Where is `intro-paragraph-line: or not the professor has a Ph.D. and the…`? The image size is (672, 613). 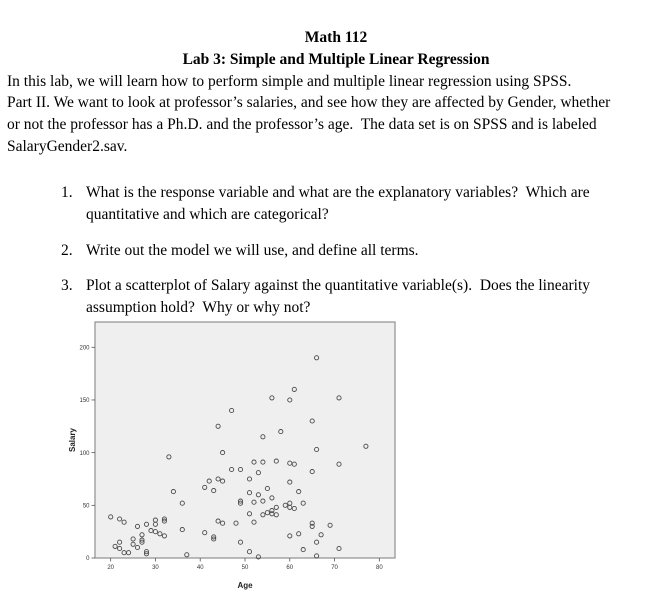 intro-paragraph-line: or not the professor has a Ph.D. and the… is located at coordinates (302, 125).